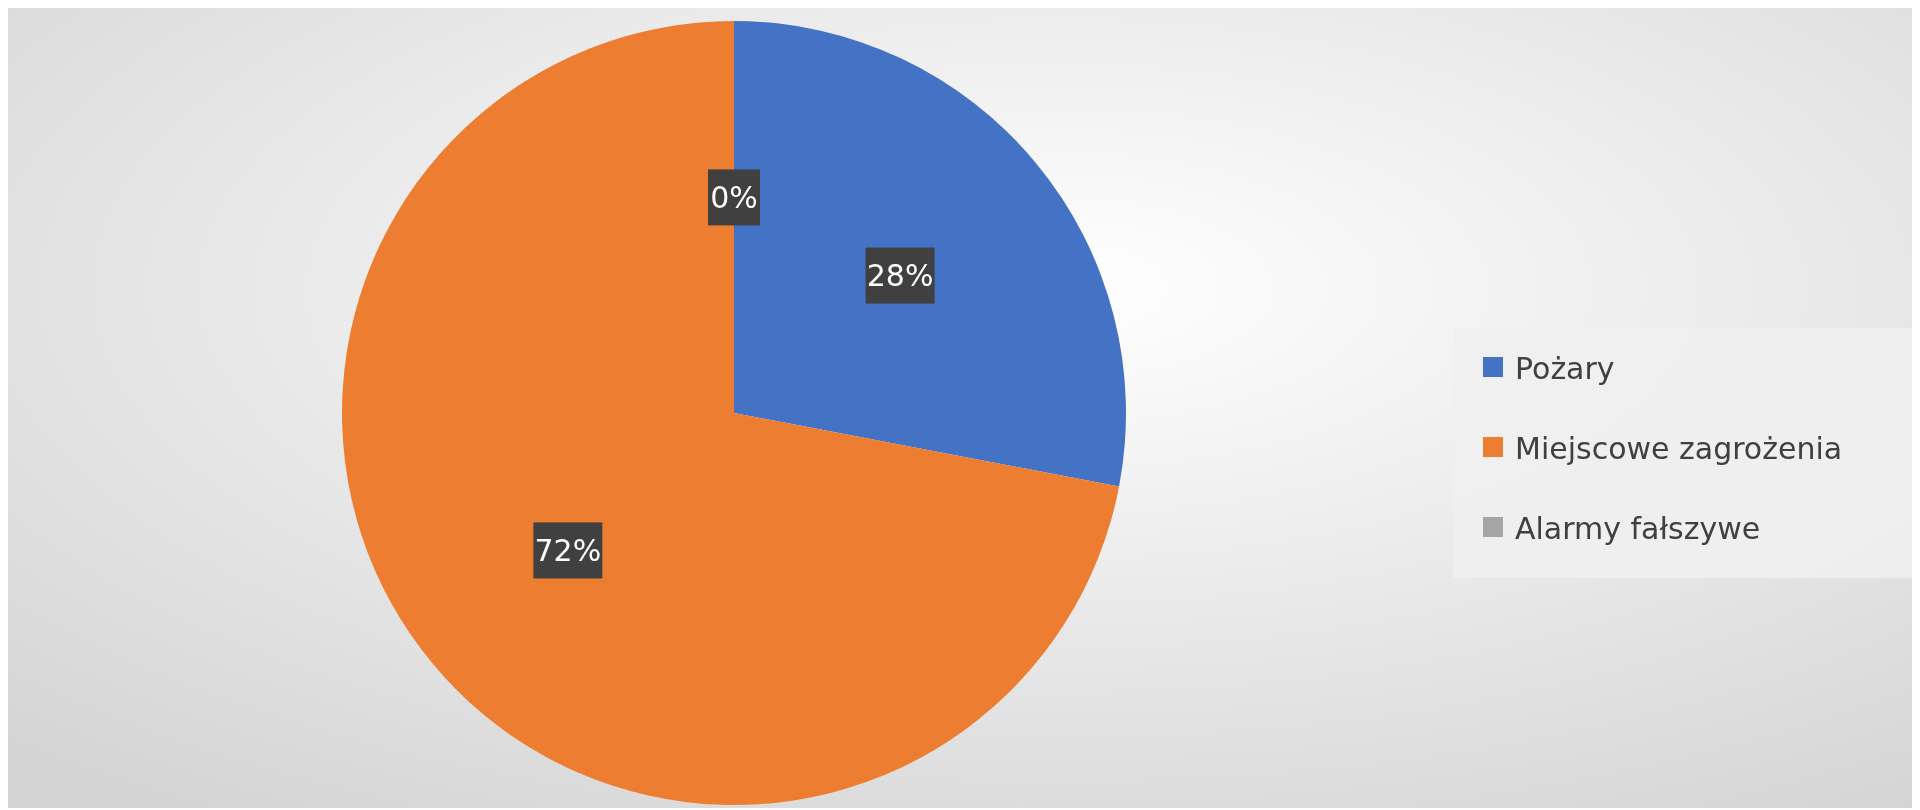 The width and height of the screenshot is (1920, 810). What do you see at coordinates (568, 550) in the screenshot?
I see `data-label: 72%` at bounding box center [568, 550].